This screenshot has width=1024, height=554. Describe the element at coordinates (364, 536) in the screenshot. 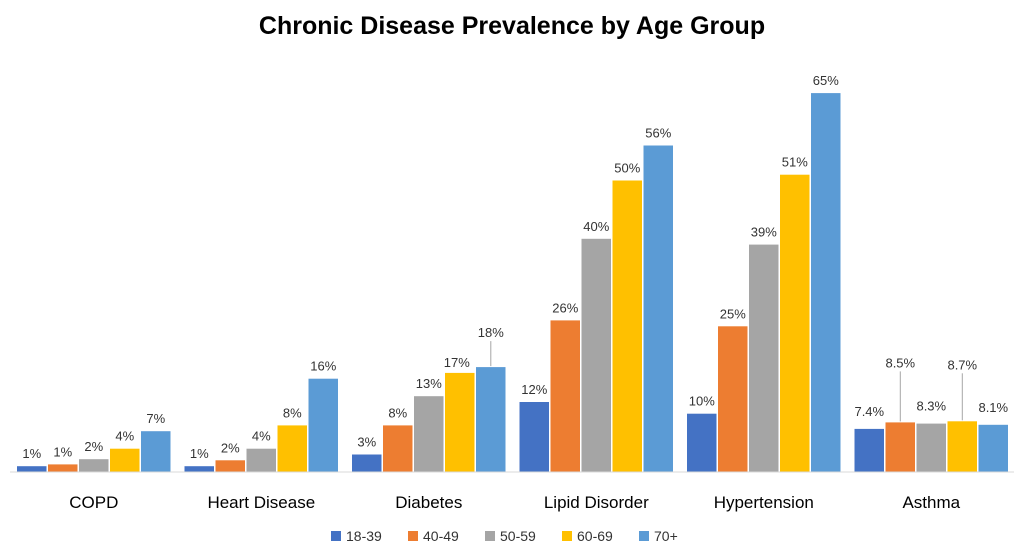

I see `legend-label: 18-39` at that location.